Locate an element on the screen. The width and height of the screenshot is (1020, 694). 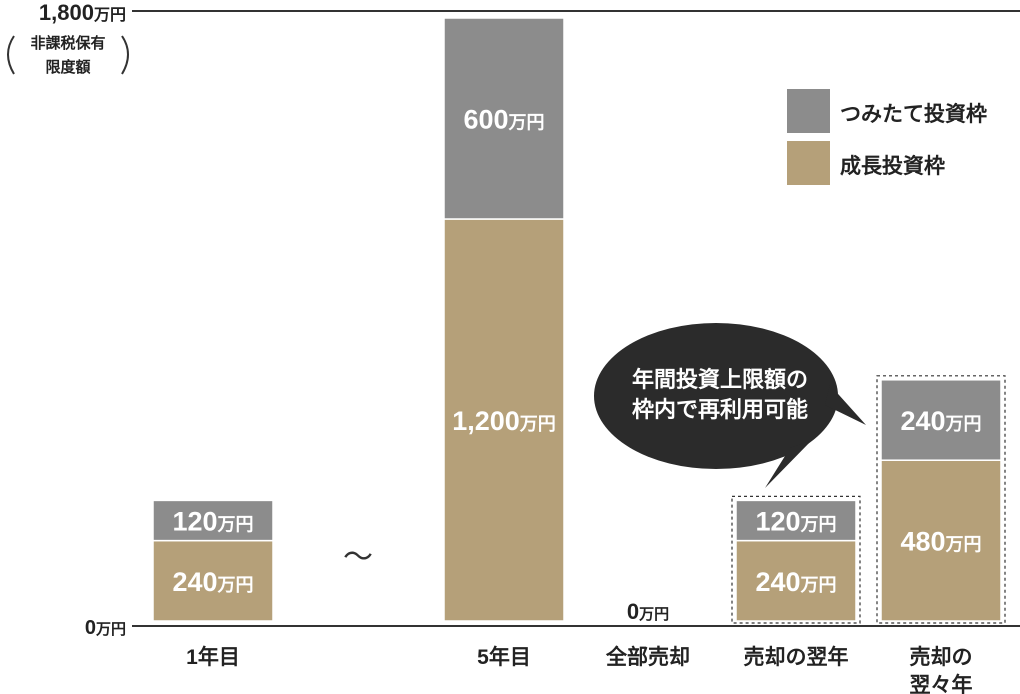
bar-value-label-0-1: 1,200万円 is located at coordinates (504, 421).